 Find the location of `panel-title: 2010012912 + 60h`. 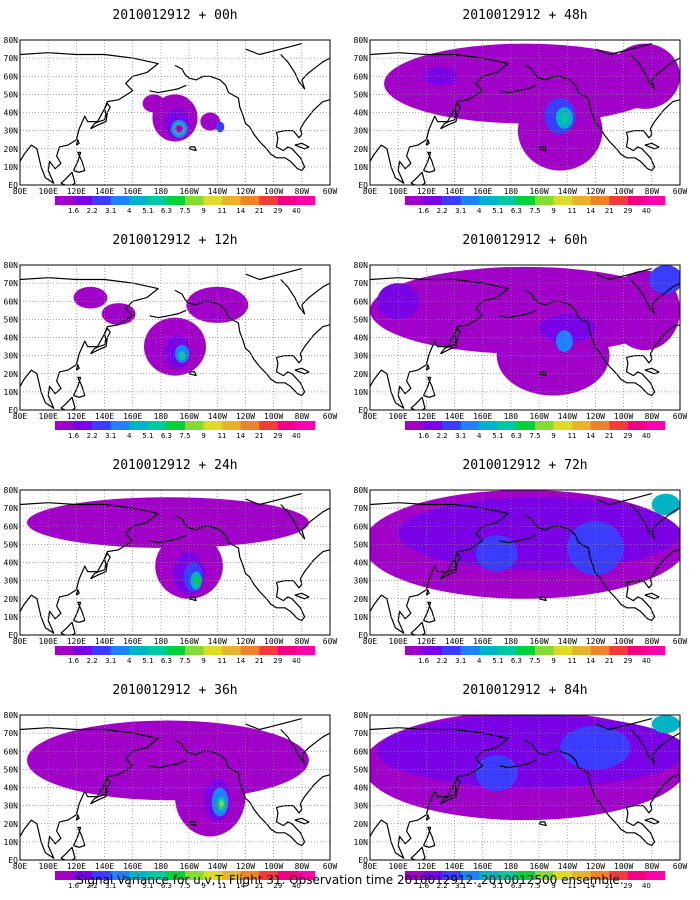

panel-title: 2010012912 + 60h is located at coordinates (525, 240).